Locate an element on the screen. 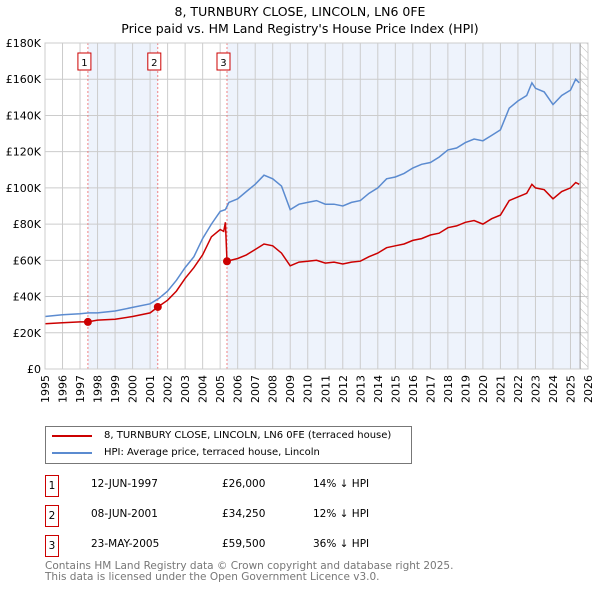  y-tick-label: £20K is located at coordinates (27, 333).